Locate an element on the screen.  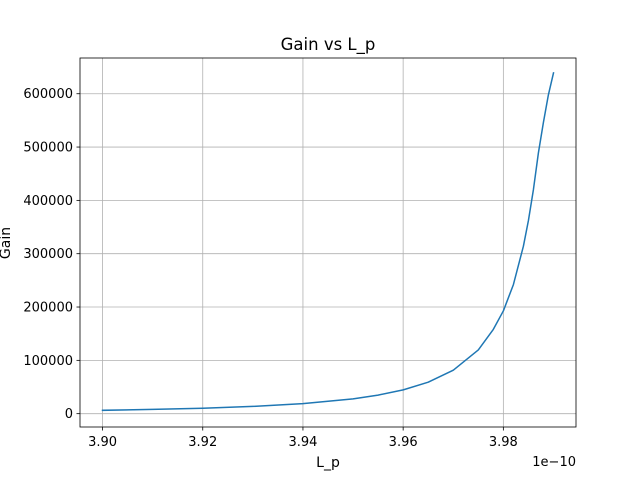
y-tick-label: 600000 is located at coordinates (48, 94).